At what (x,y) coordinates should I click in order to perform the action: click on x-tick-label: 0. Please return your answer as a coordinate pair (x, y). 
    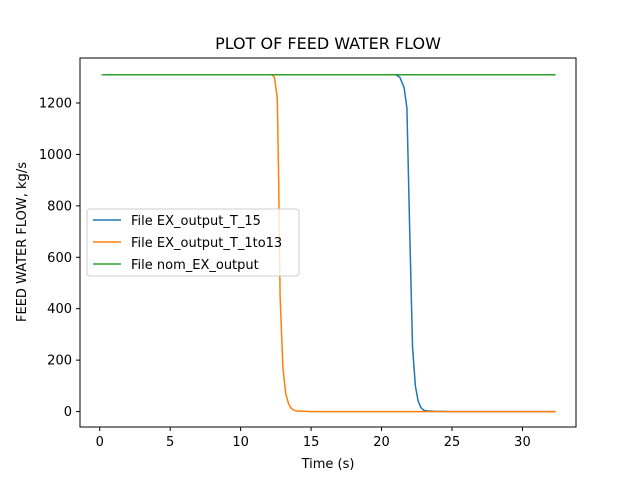
    Looking at the image, I should click on (100, 442).